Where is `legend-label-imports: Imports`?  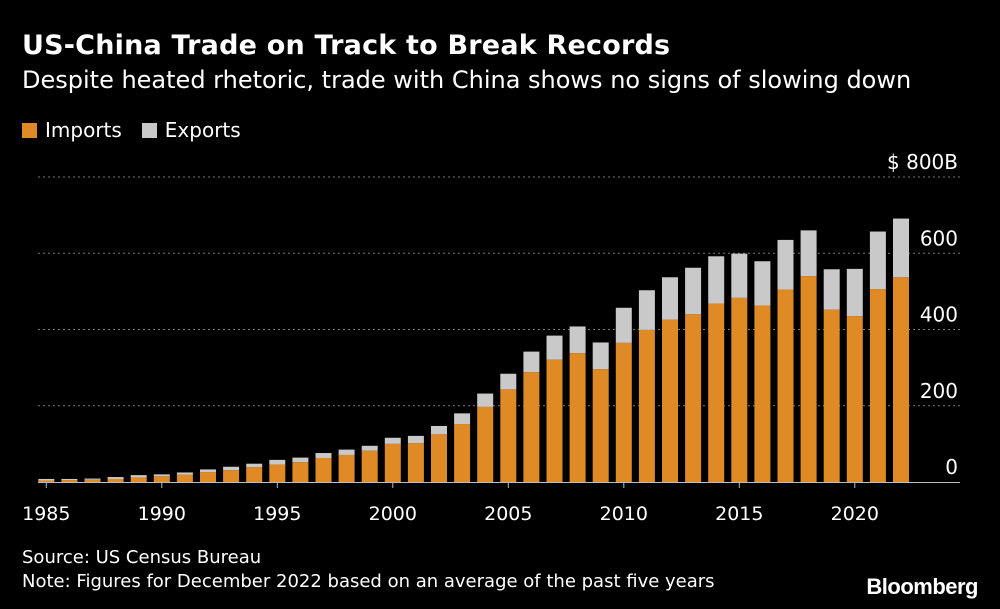
legend-label-imports: Imports is located at coordinates (83, 130).